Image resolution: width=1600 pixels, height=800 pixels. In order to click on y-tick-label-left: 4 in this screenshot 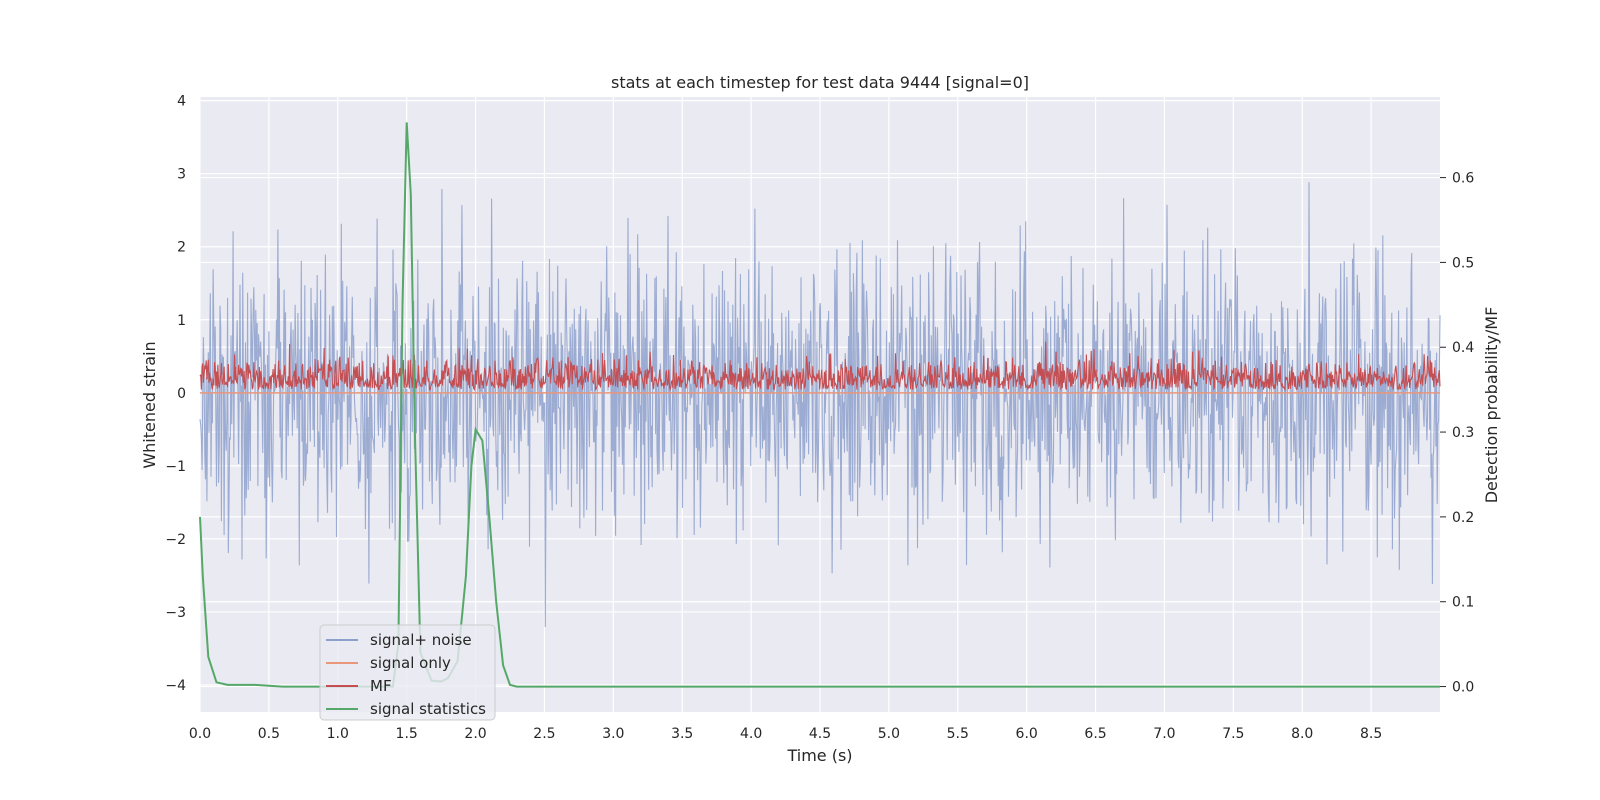, I will do `click(181, 102)`.